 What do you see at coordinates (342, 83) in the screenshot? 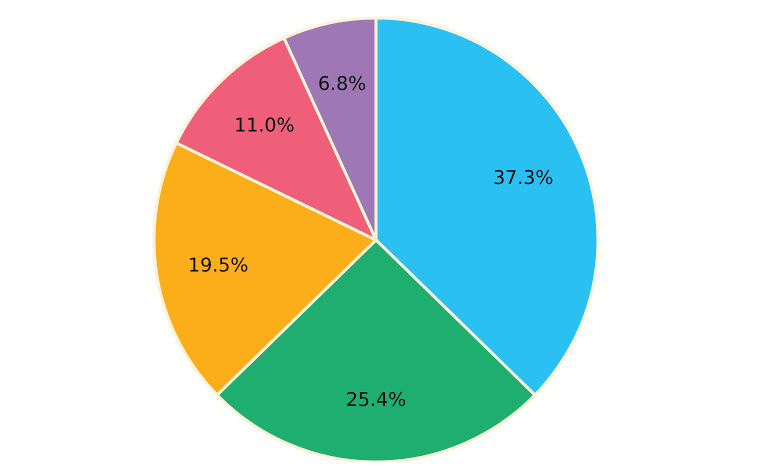
I see `data-label: 6.8%` at bounding box center [342, 83].